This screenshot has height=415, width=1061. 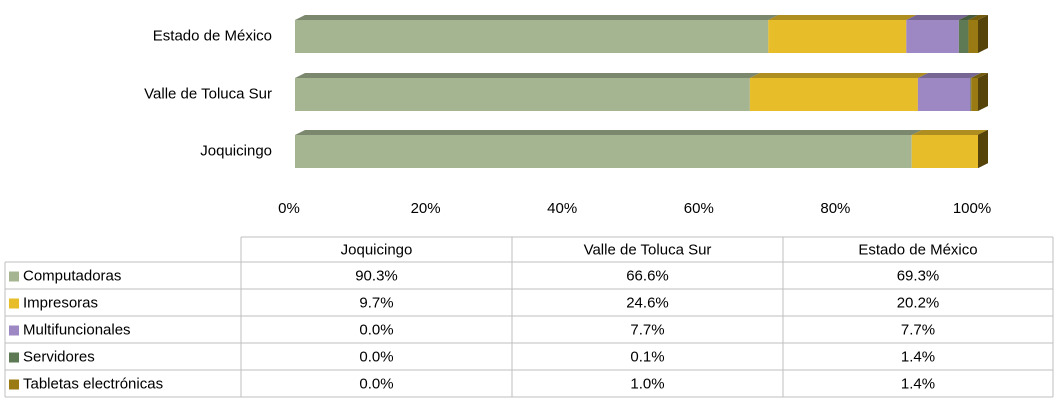 I want to click on x-tick-label: 60%, so click(x=699, y=208).